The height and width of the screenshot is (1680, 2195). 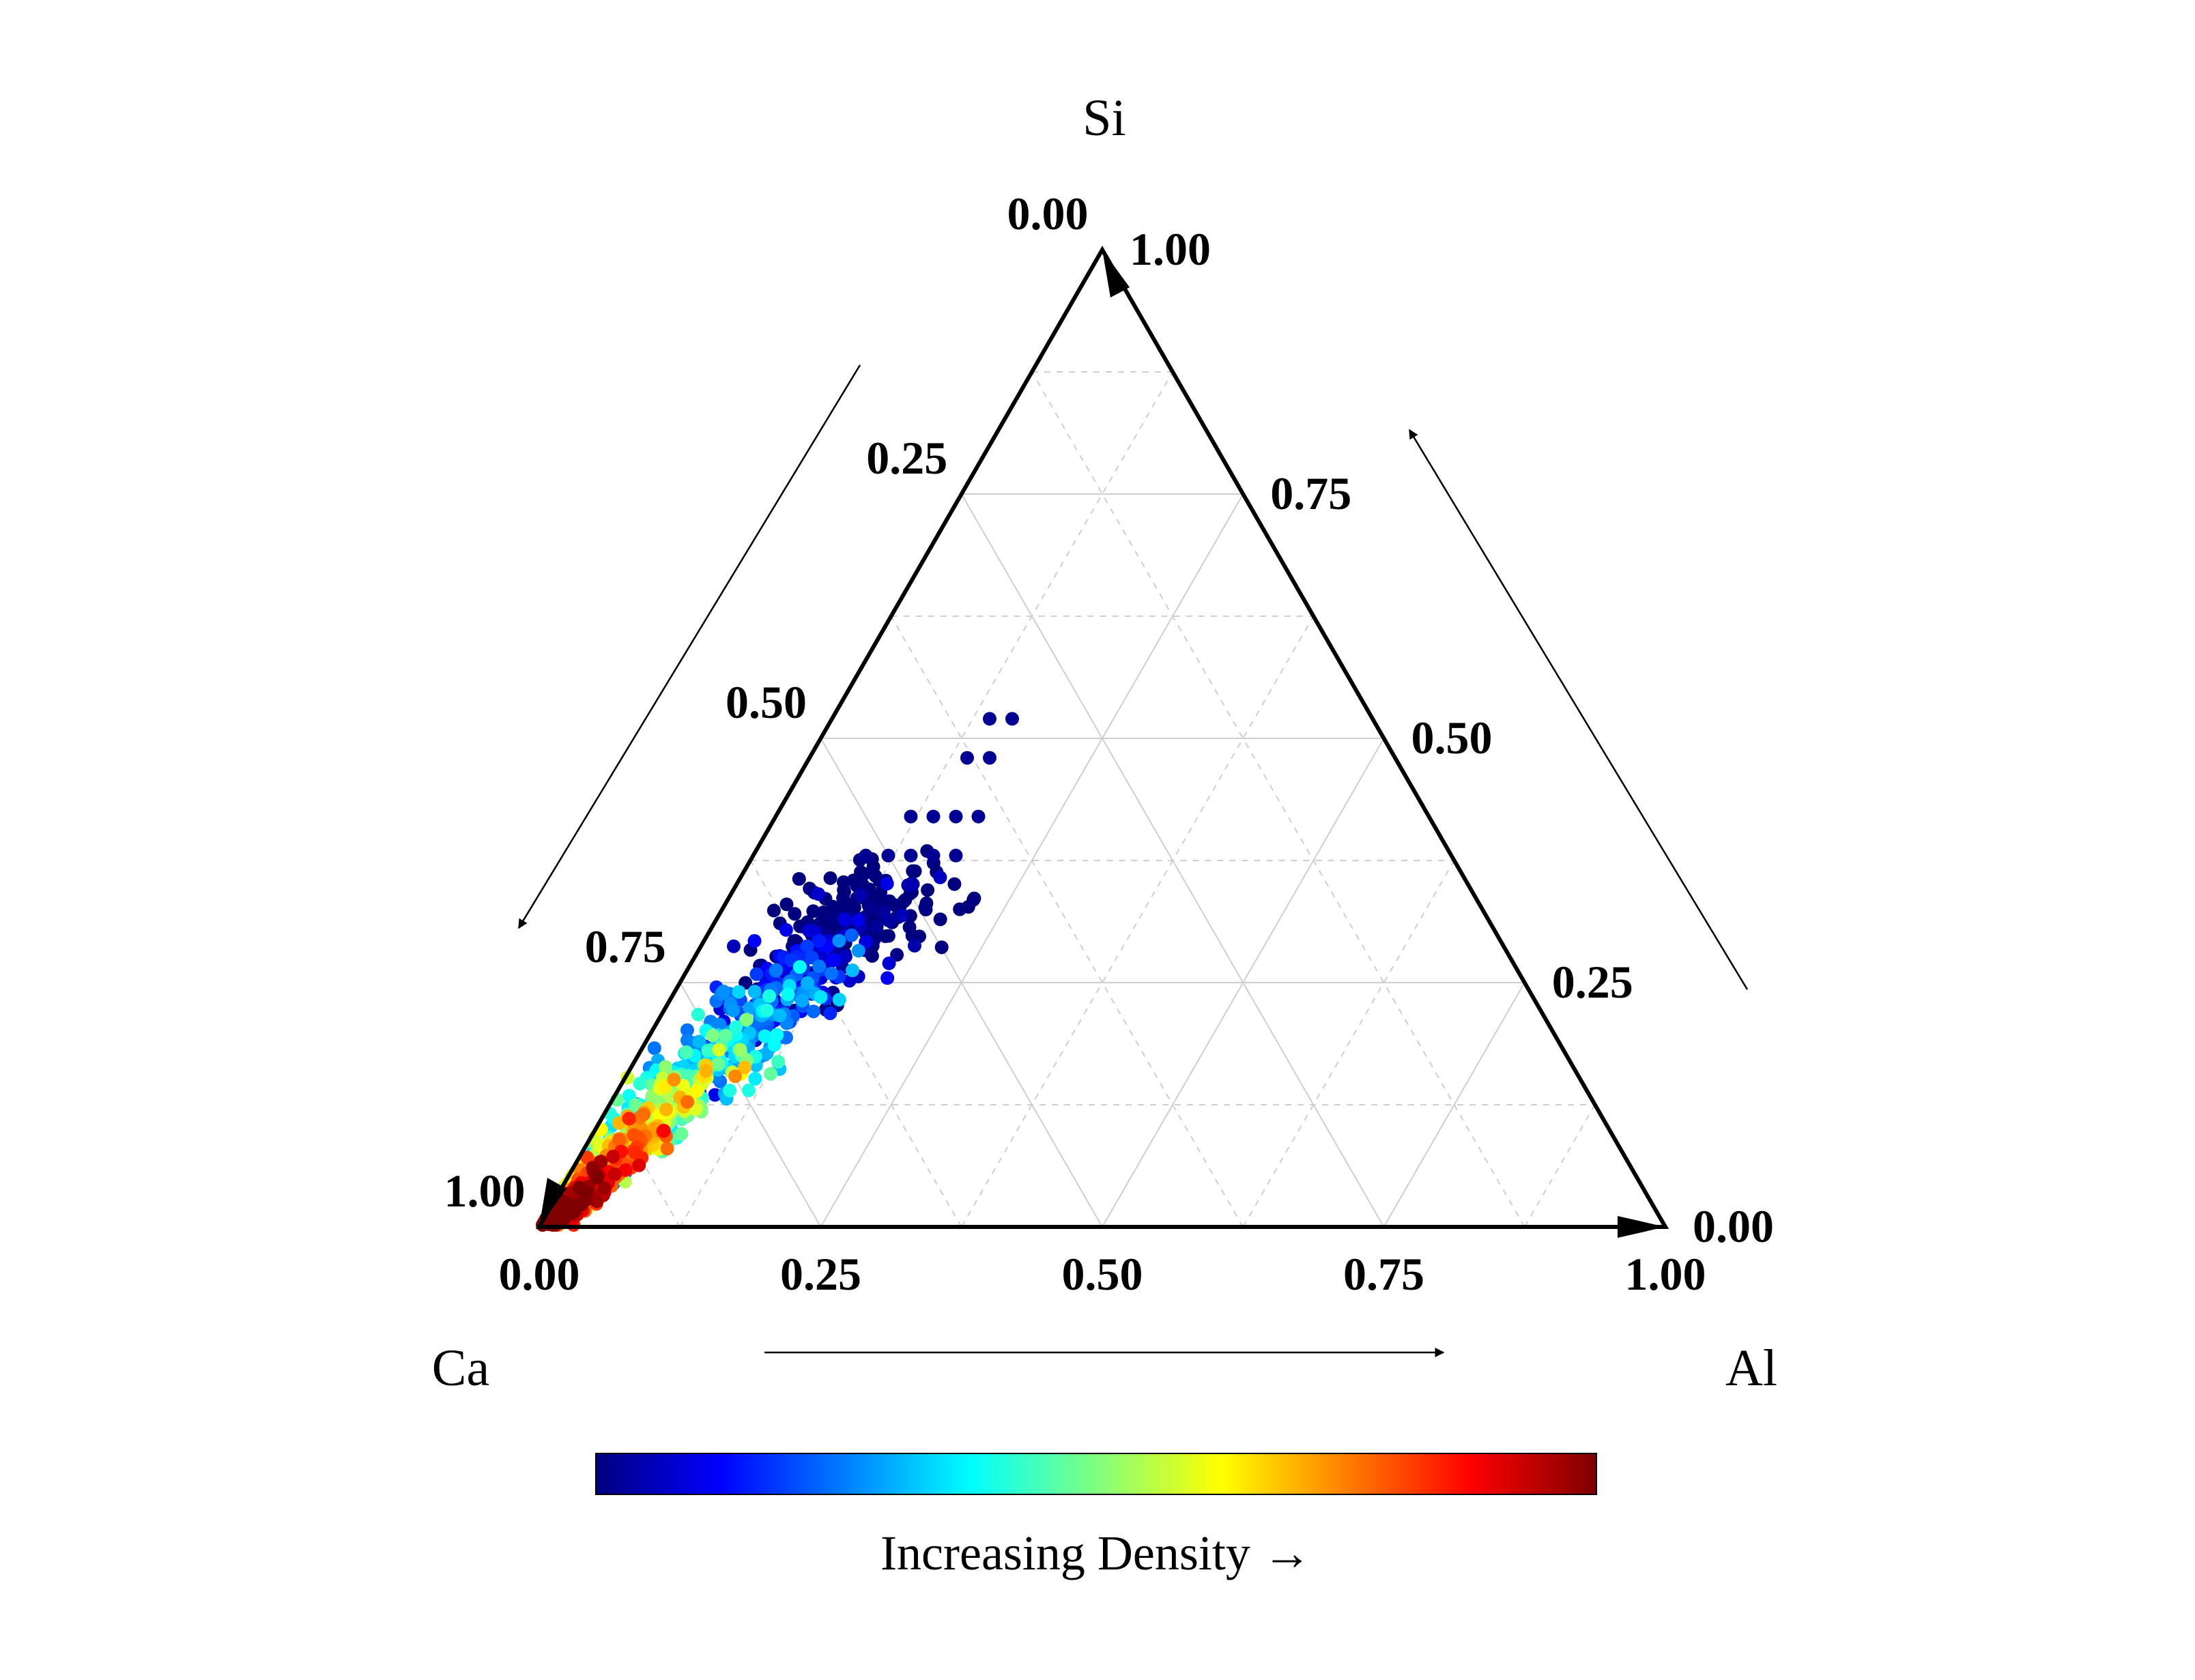 I want to click on vertex-label-si: Si, so click(x=1104, y=118).